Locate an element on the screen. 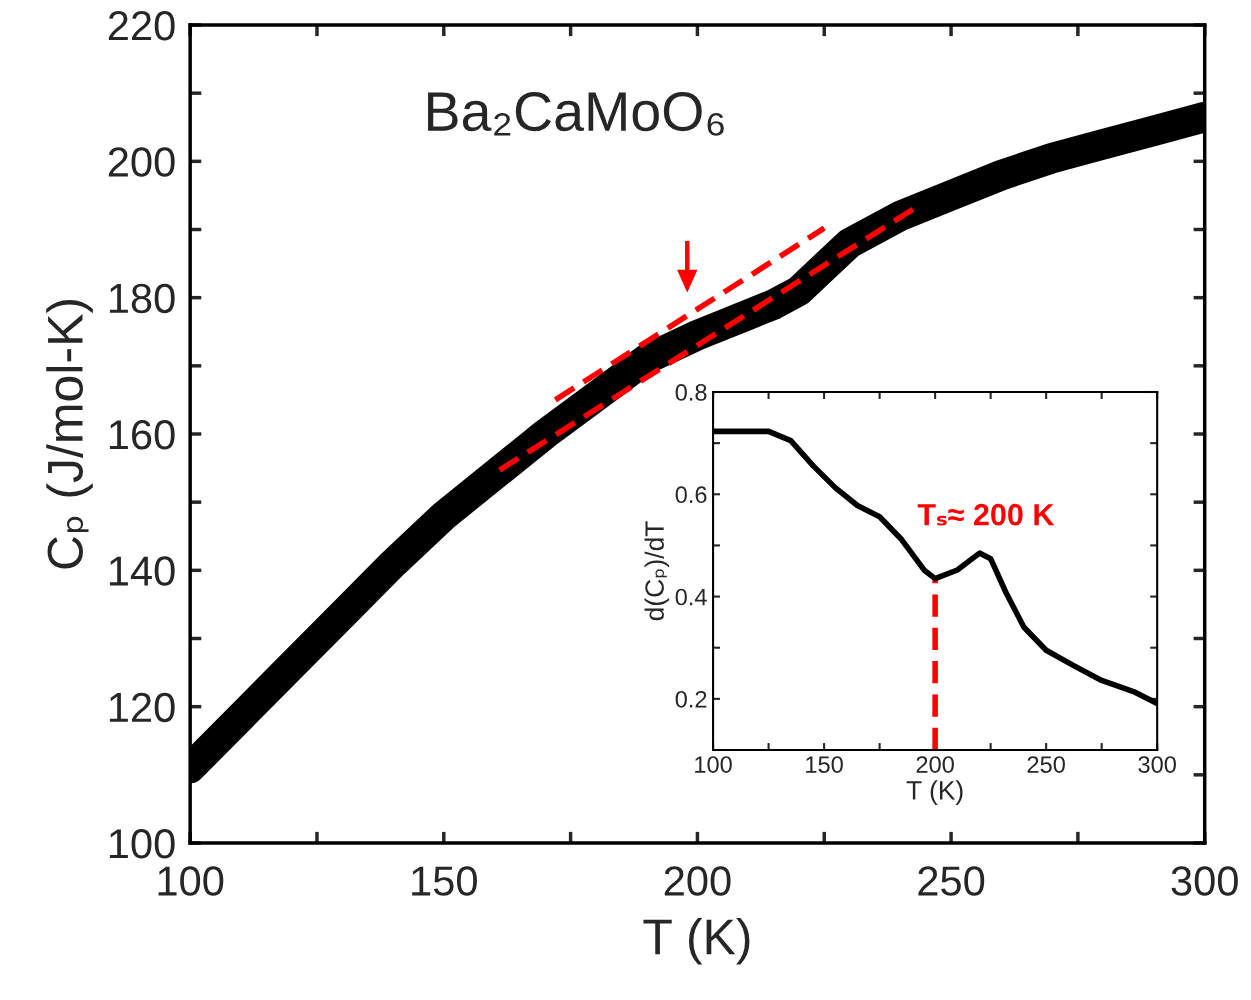 This screenshot has width=1251, height=1000. y-tick-label: 0.6 is located at coordinates (691, 495).